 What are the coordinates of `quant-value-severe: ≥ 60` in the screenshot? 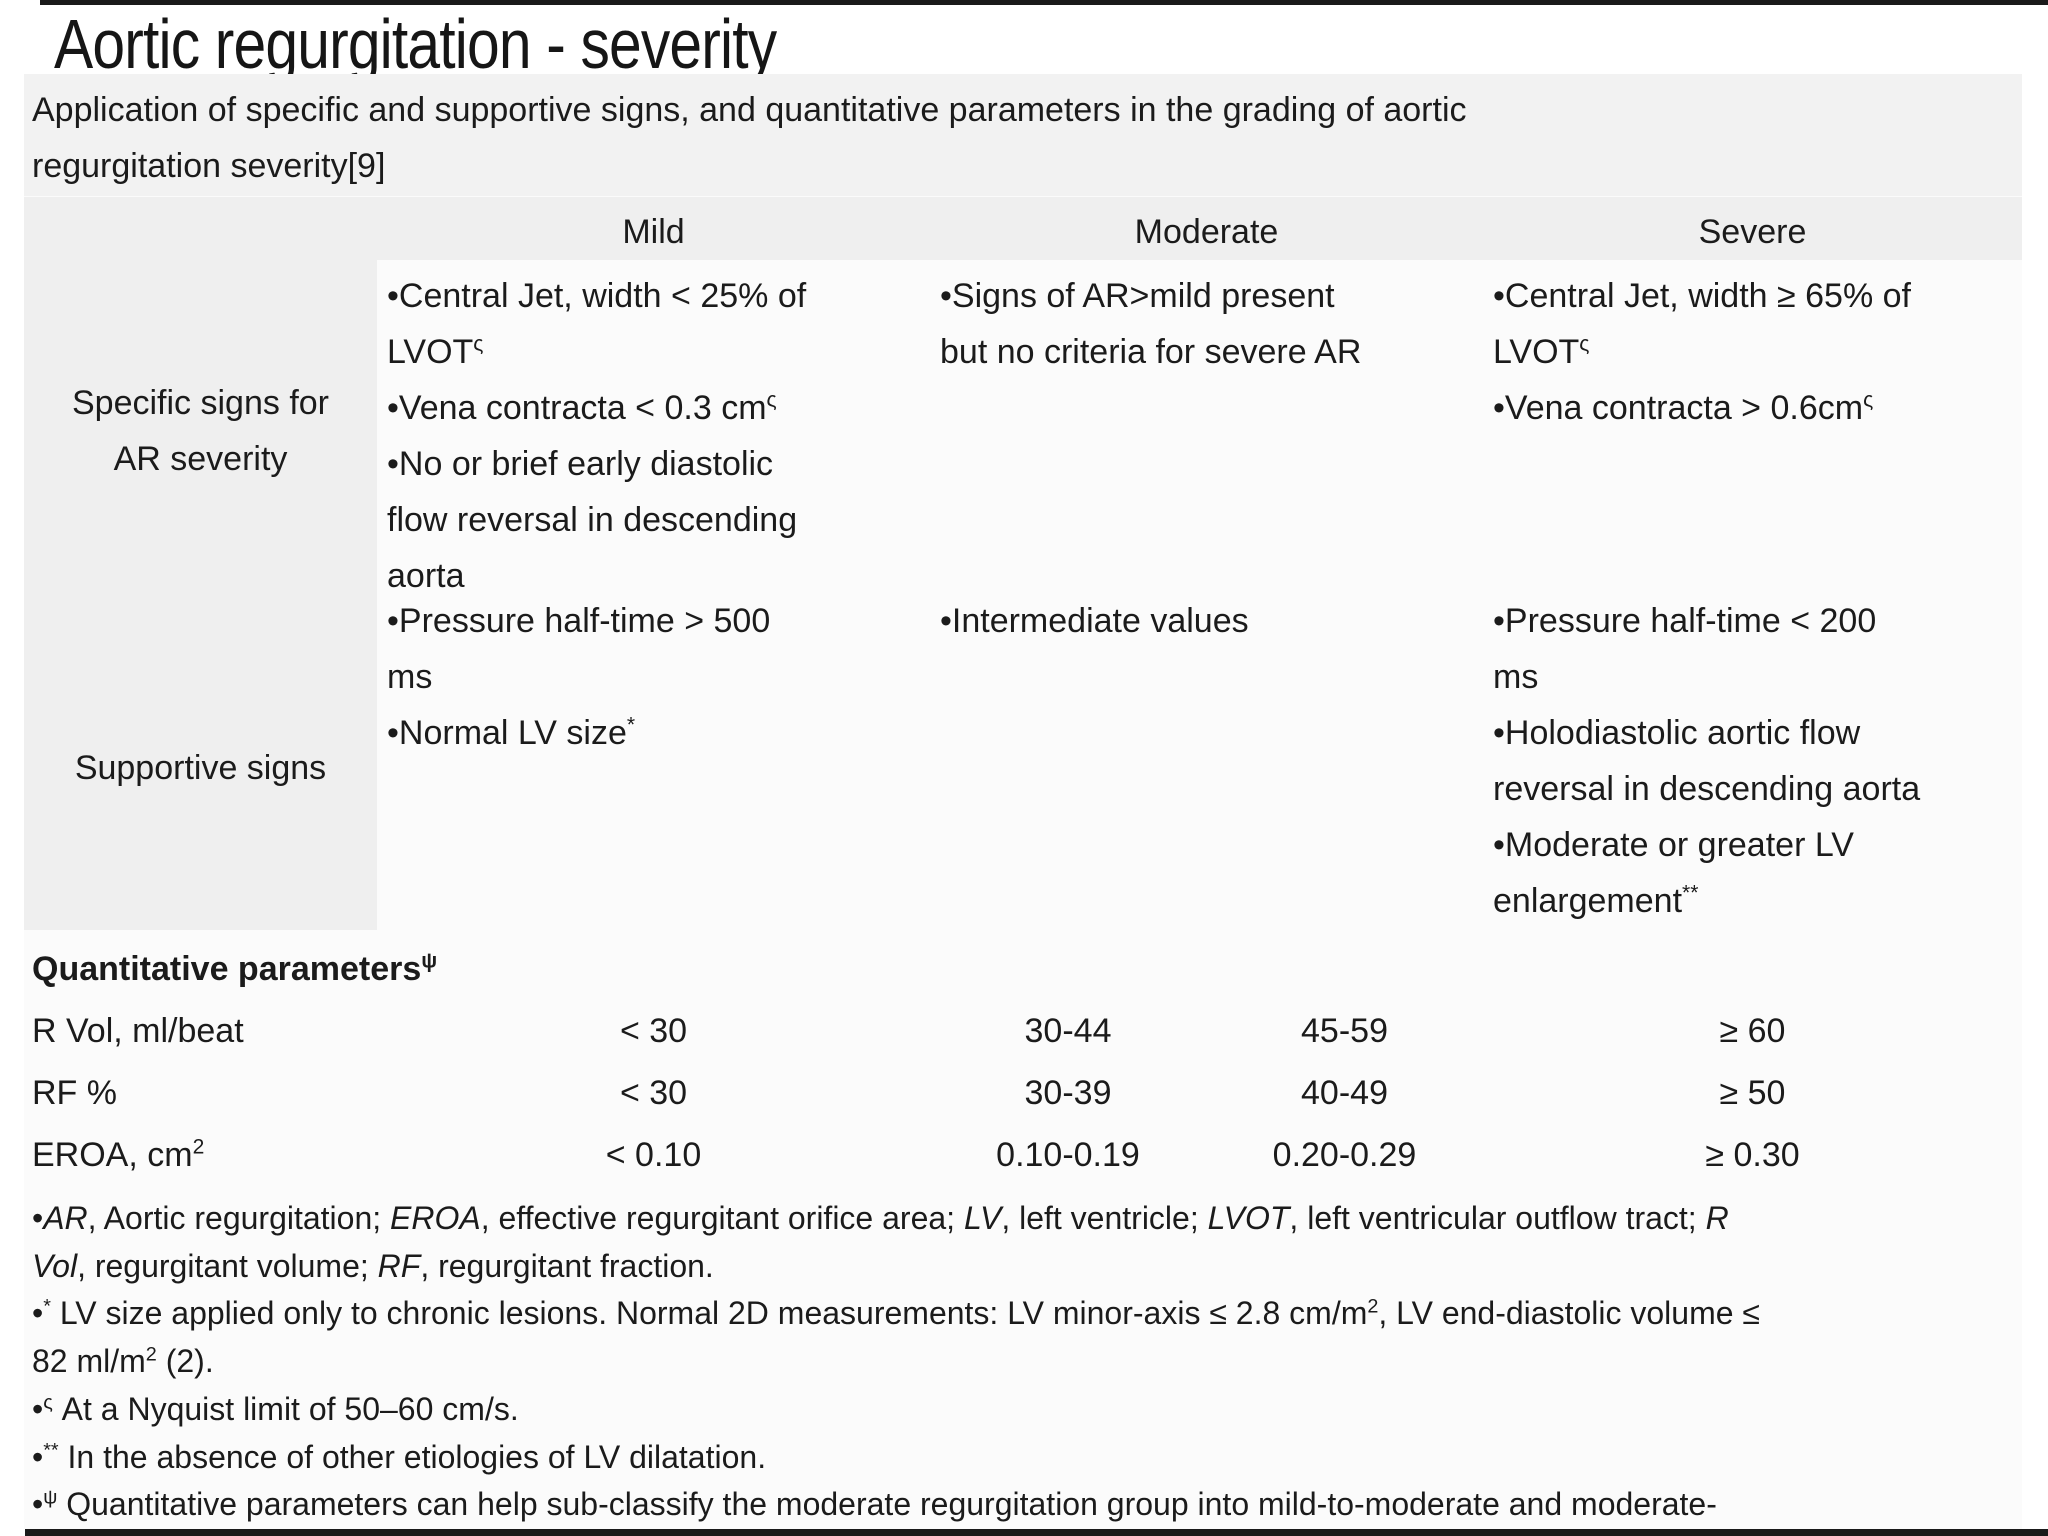 It's located at (1752, 1031).